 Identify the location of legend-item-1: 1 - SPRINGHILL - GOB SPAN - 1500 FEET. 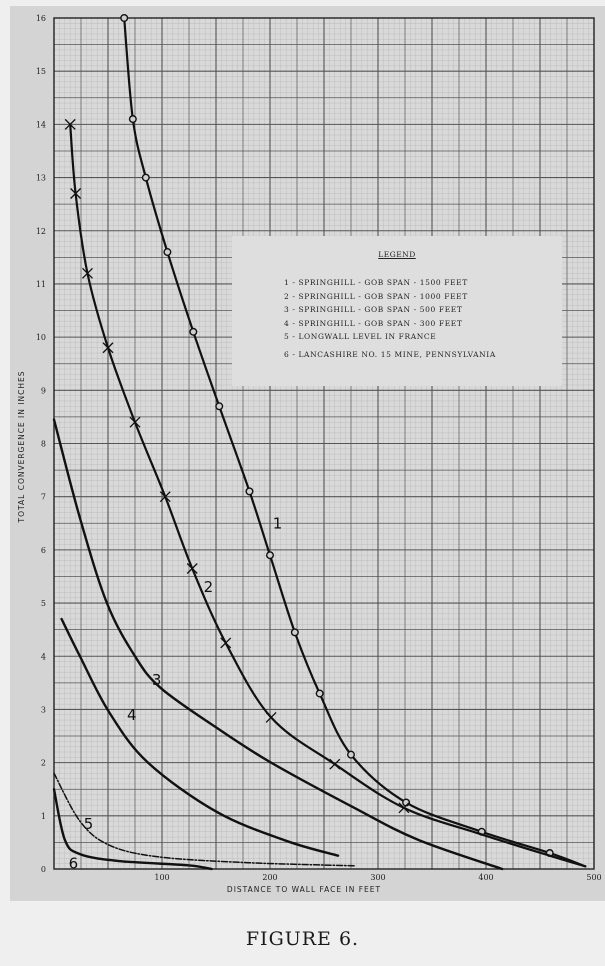
(376, 282).